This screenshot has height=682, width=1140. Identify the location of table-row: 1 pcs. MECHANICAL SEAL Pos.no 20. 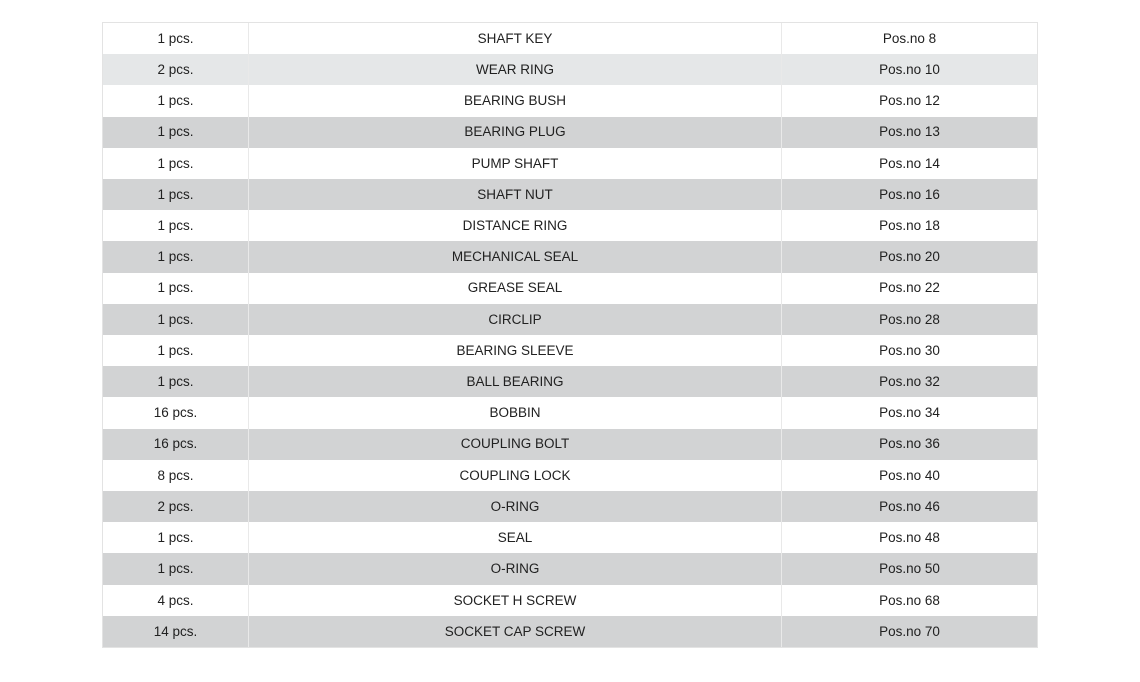
(570, 257).